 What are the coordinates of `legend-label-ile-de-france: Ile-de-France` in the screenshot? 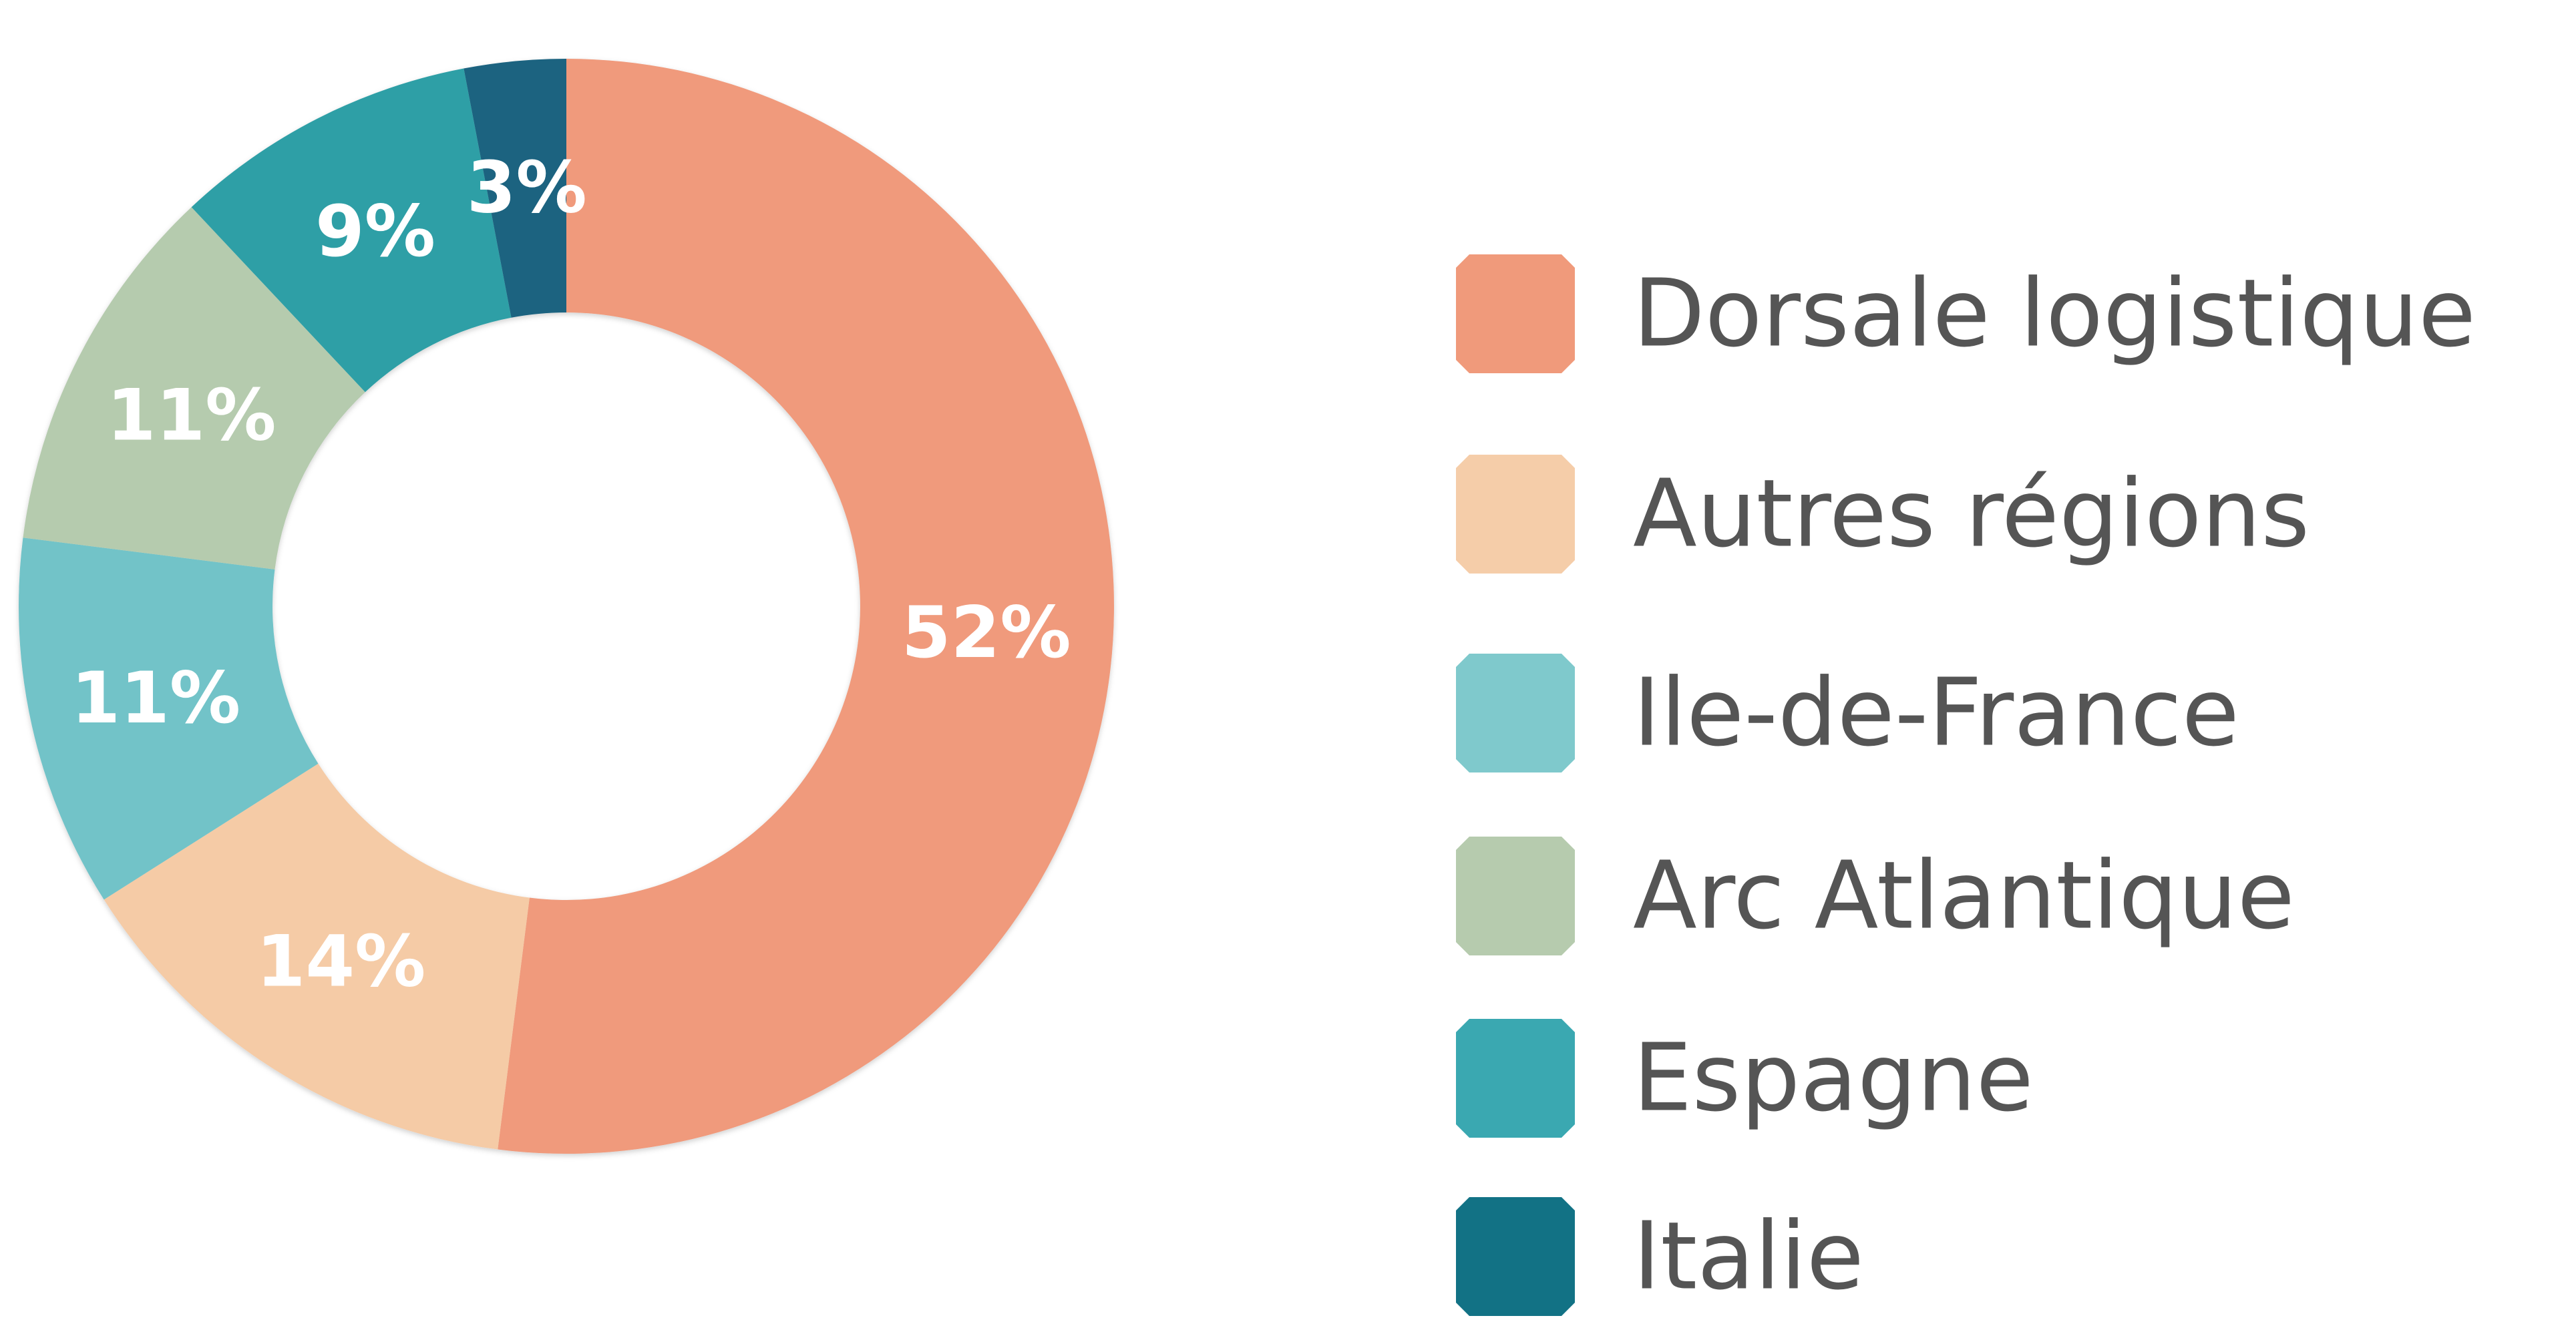 It's located at (1936, 713).